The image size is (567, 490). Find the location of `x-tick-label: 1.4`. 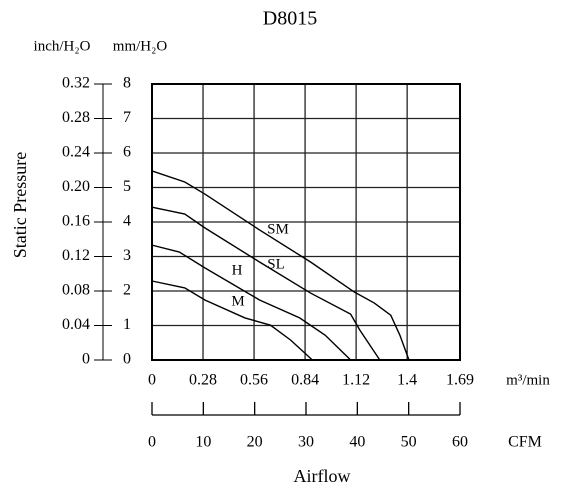

x-tick-label: 1.4 is located at coordinates (407, 380).